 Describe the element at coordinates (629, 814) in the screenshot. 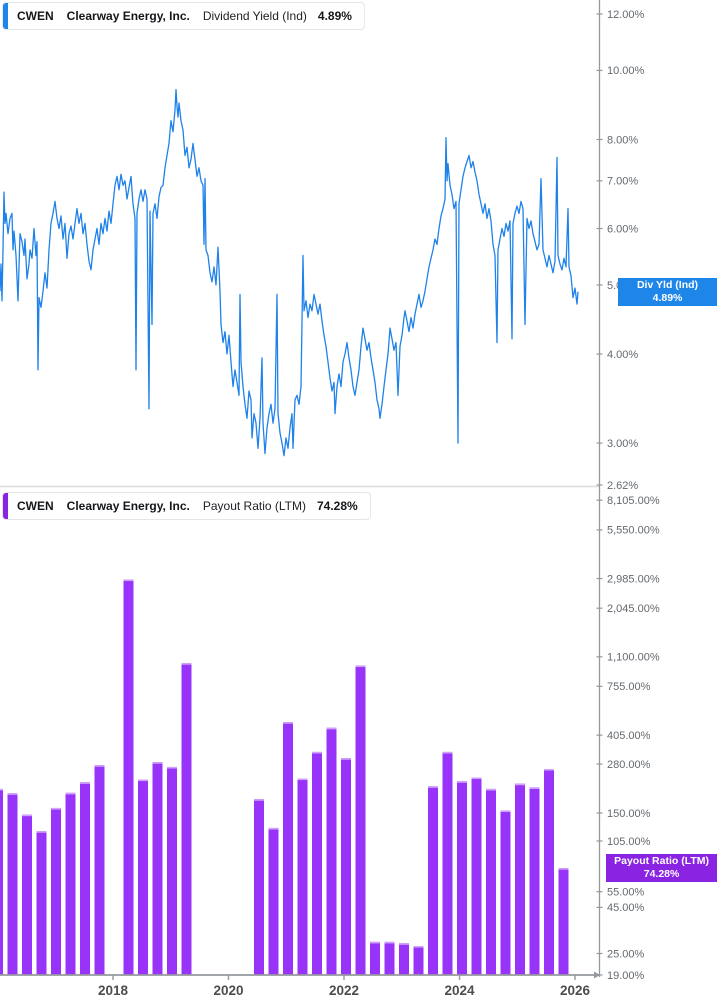

I see `payout-axis-tick-label: 150.00%` at that location.